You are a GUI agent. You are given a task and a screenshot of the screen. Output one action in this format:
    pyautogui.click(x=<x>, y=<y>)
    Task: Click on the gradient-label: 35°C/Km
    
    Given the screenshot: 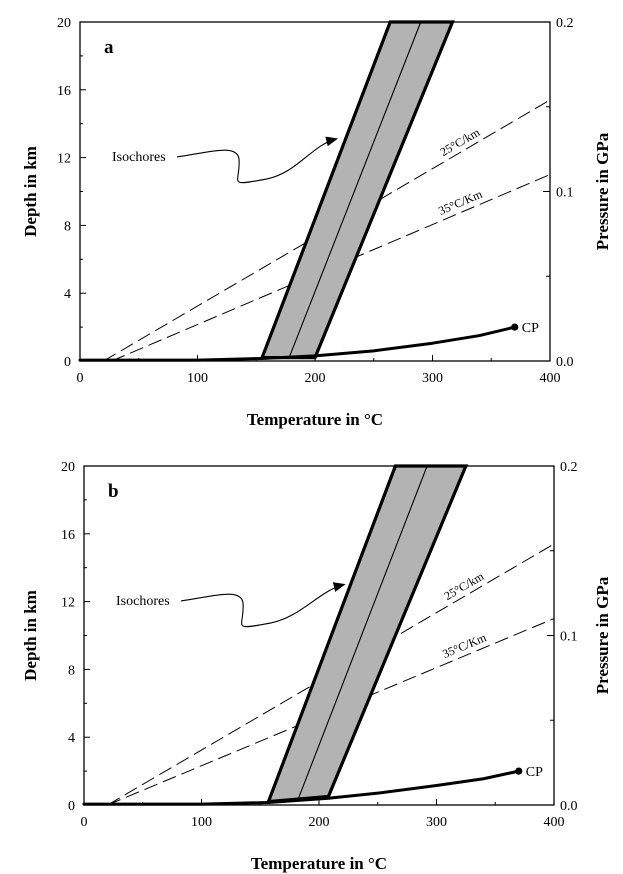 What is the action you would take?
    pyautogui.click(x=460, y=202)
    